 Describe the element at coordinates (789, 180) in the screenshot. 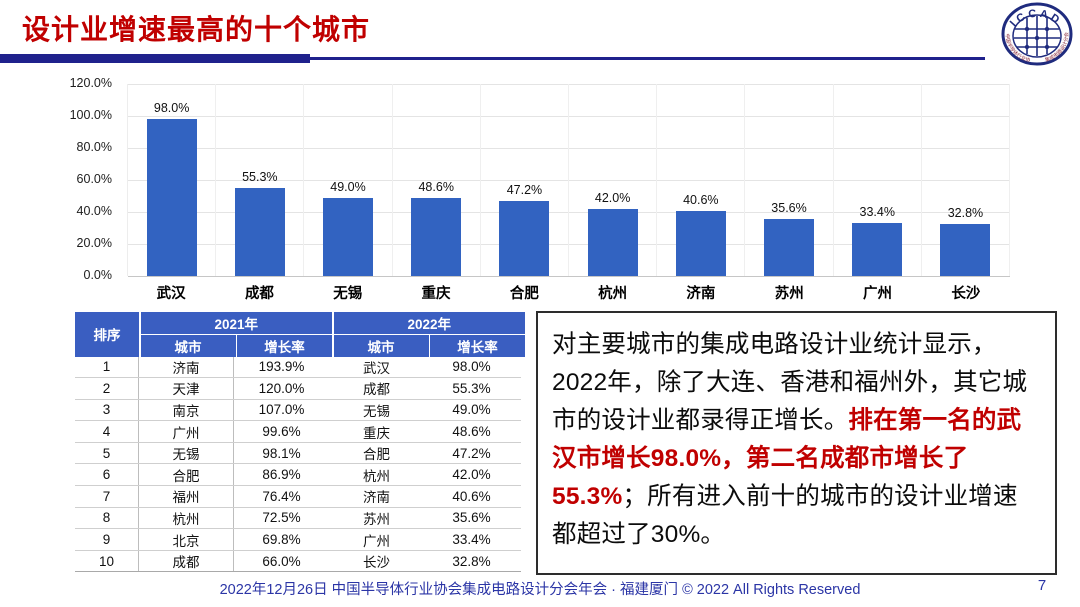

I see `bar-slot: 35.6%` at that location.